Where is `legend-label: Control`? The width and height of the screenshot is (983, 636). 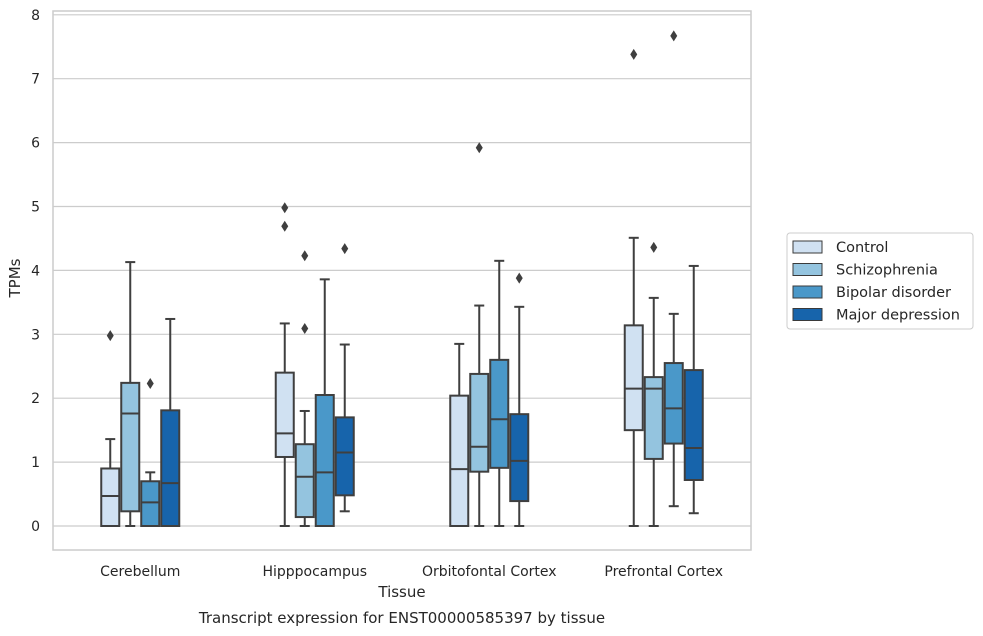
legend-label: Control is located at coordinates (862, 248).